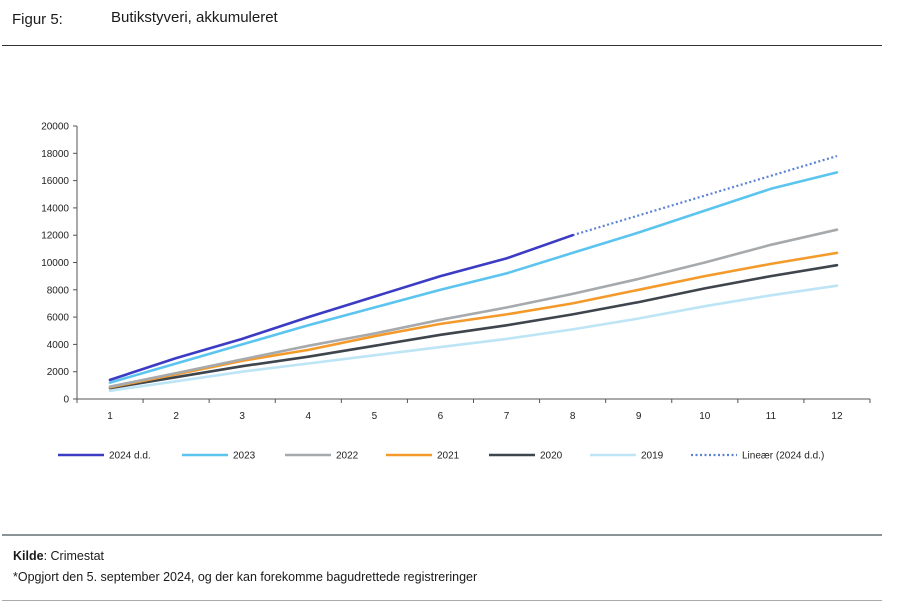  Describe the element at coordinates (442, 535) in the screenshot. I see `footer-divider` at that location.